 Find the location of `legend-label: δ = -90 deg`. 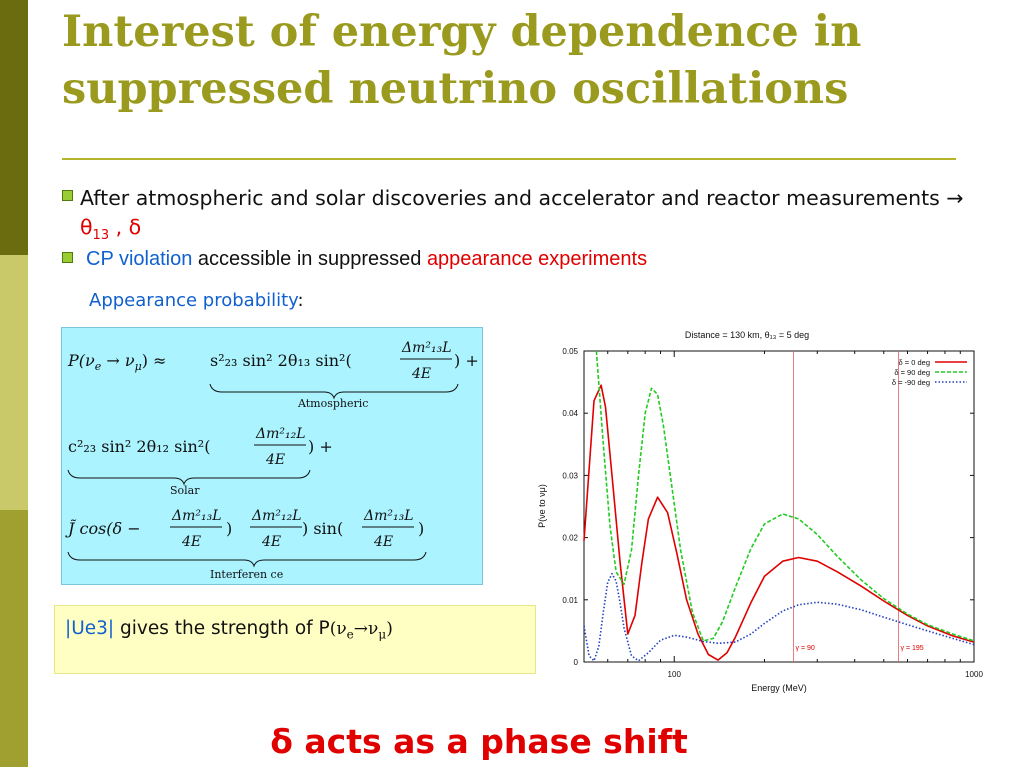

legend-label: δ = -90 deg is located at coordinates (911, 382).